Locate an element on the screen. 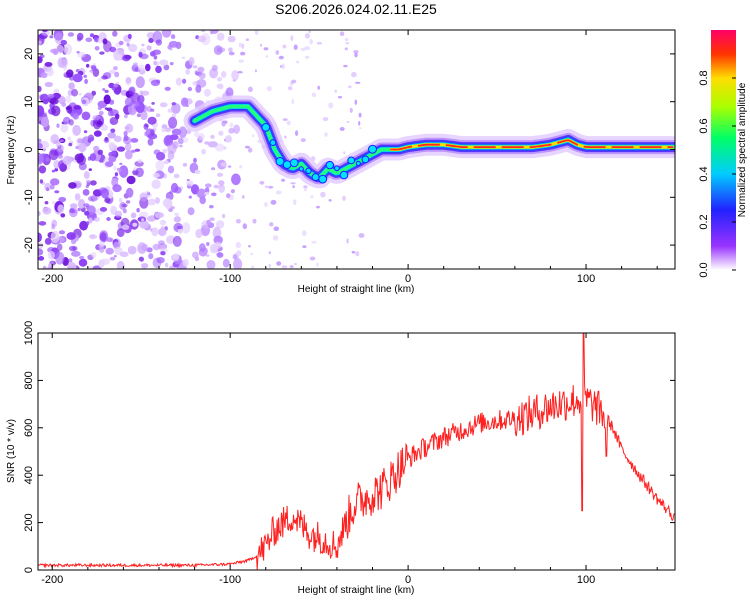 Image resolution: width=750 pixels, height=605 pixels. snr-ytick-label: 600 is located at coordinates (29, 428).